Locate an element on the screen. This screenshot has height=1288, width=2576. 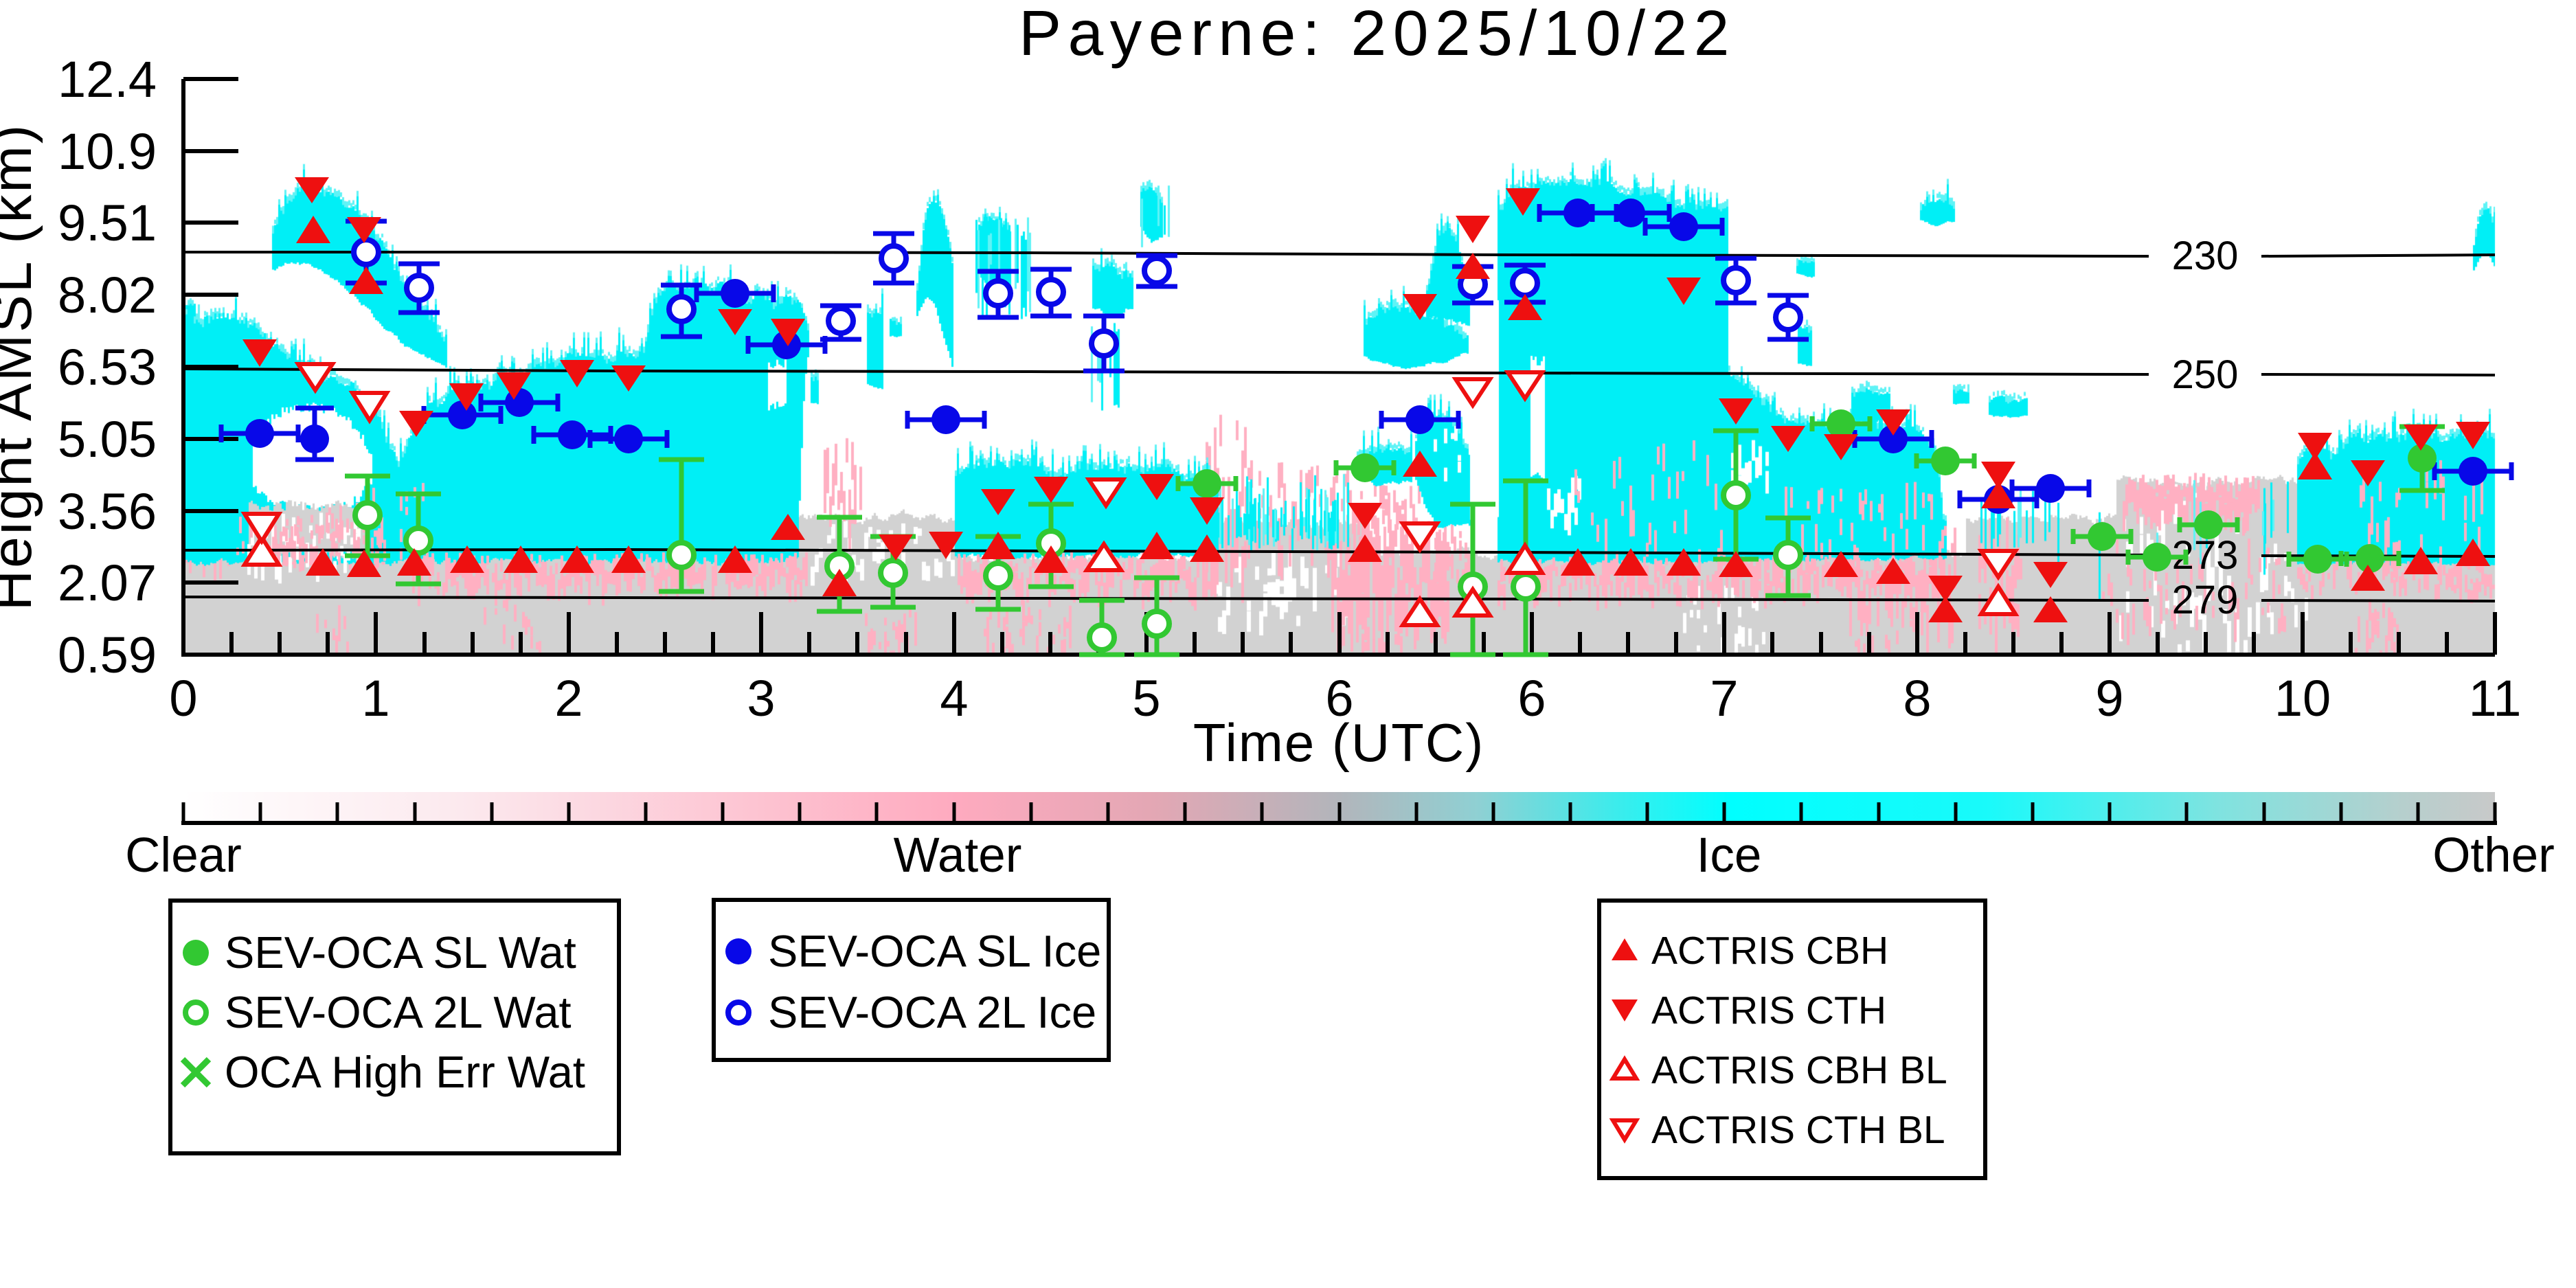
svg-text: Water is located at coordinates (958, 855).